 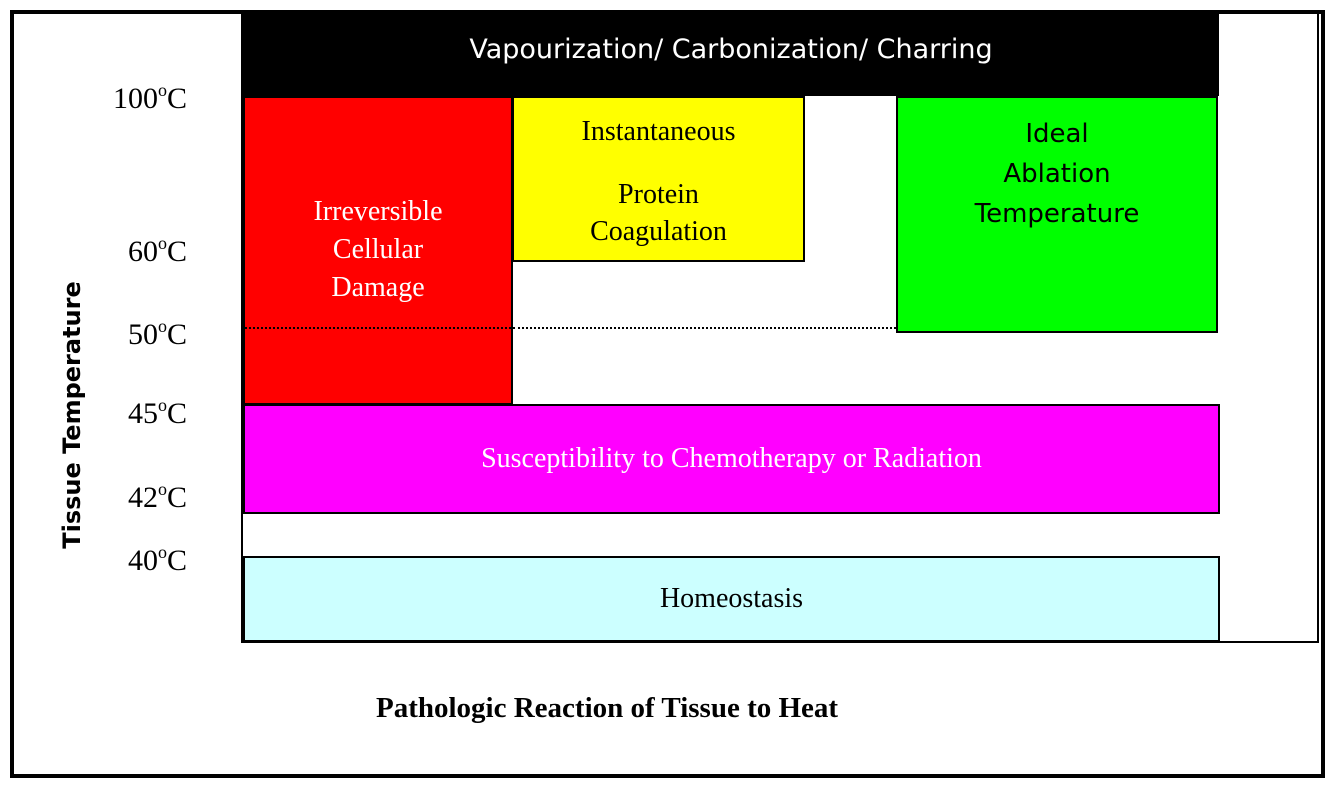 I want to click on fifty-degree-dotted-line-left, so click(x=378, y=328).